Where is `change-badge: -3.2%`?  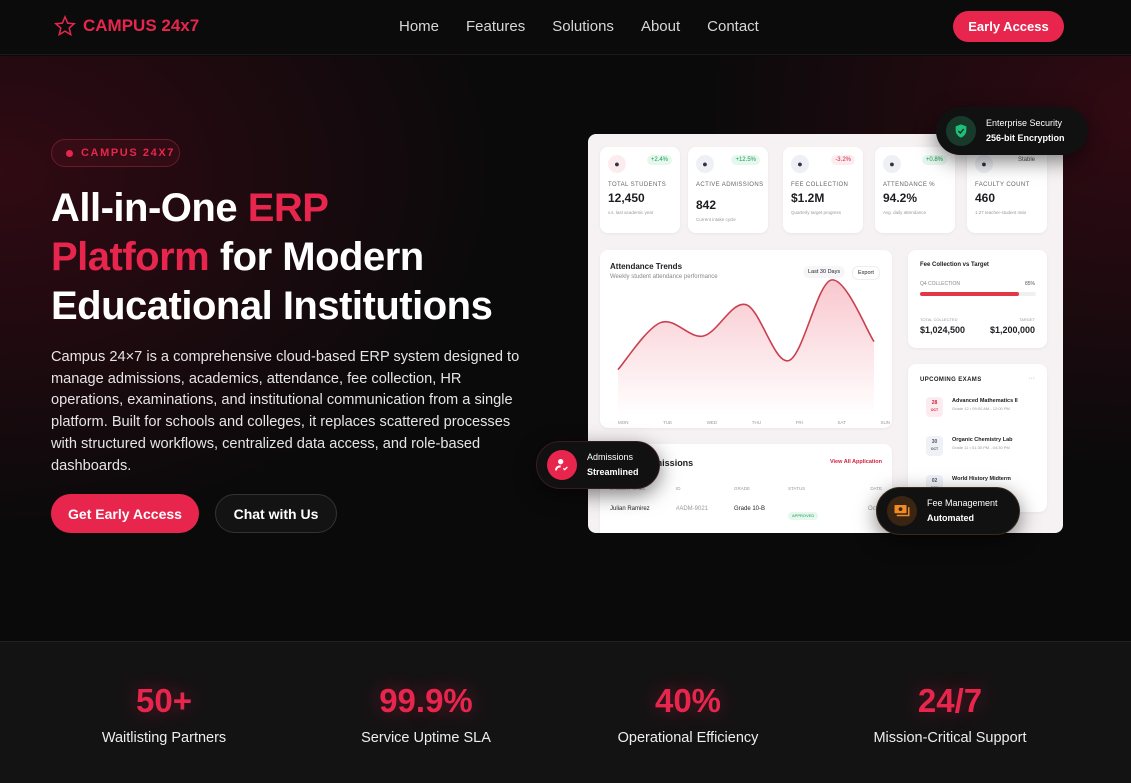
change-badge: -3.2% is located at coordinates (843, 160).